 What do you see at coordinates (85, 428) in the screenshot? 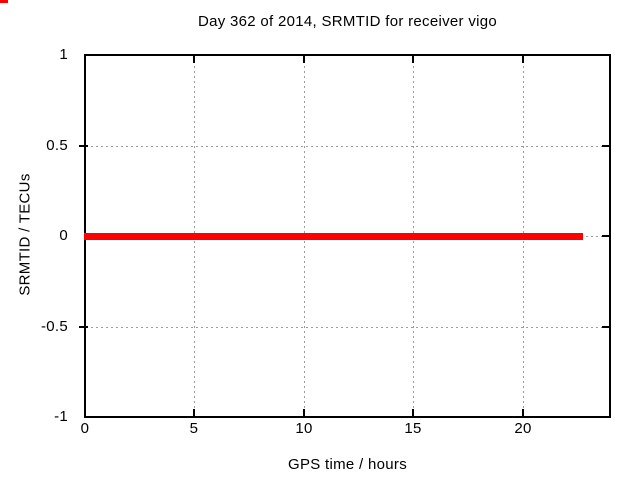
I see `x-tick-label: 0` at bounding box center [85, 428].